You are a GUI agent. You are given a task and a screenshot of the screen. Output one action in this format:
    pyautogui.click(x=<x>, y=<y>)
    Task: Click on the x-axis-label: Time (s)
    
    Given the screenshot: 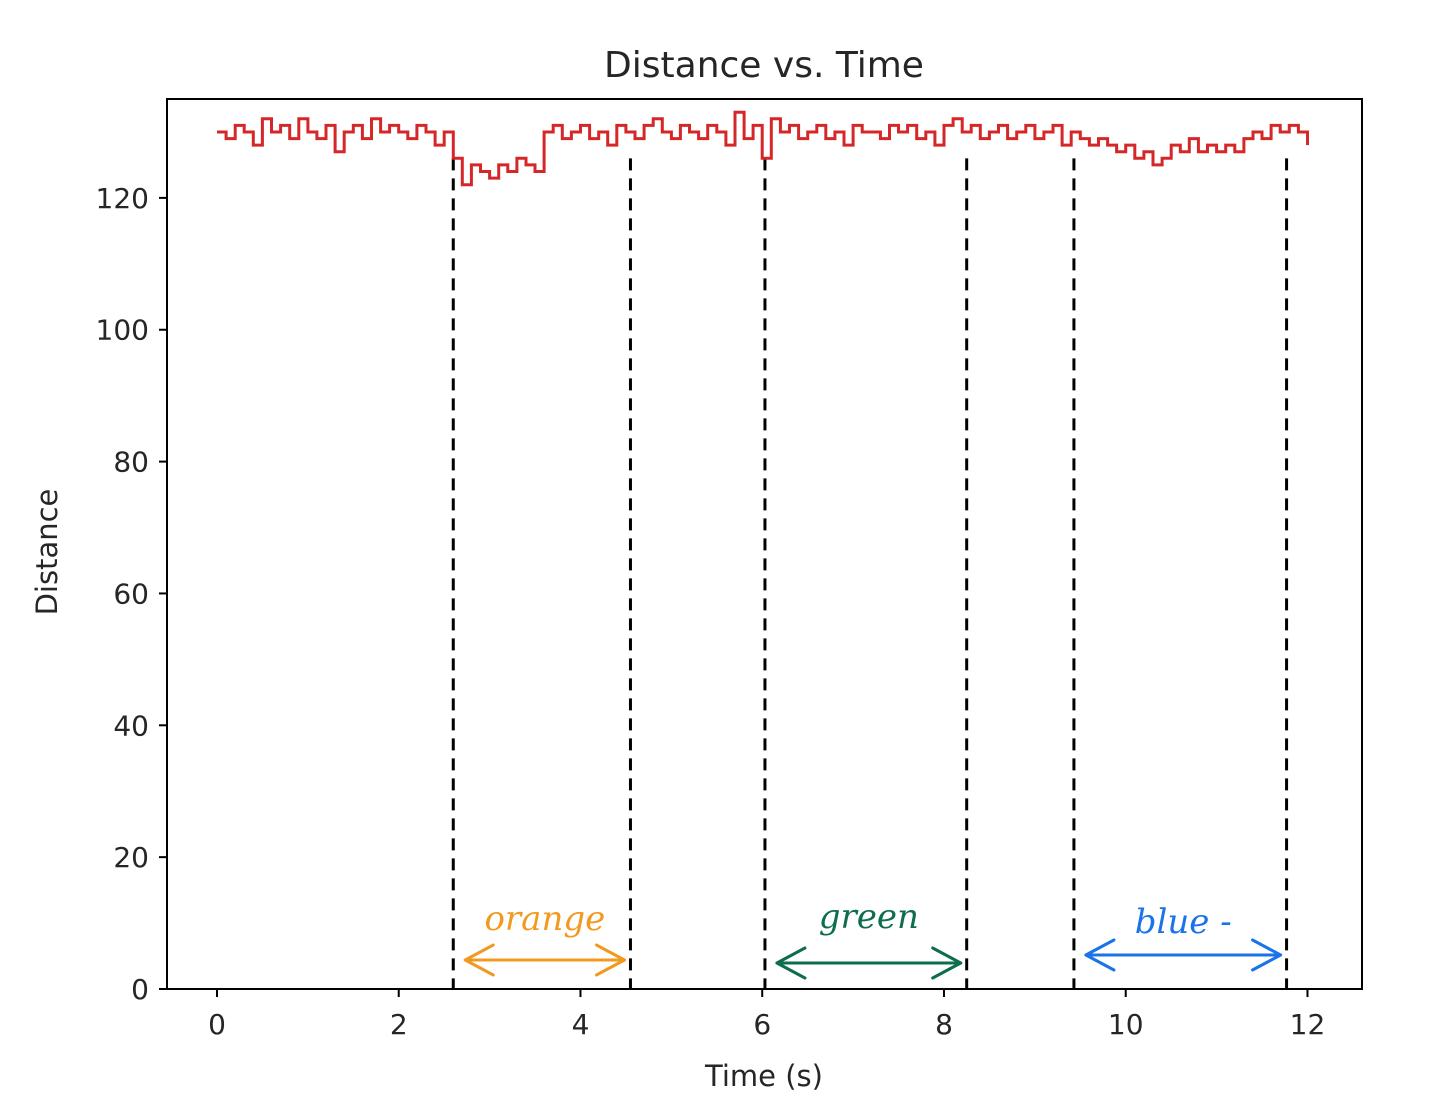 What is the action you would take?
    pyautogui.click(x=763, y=1076)
    